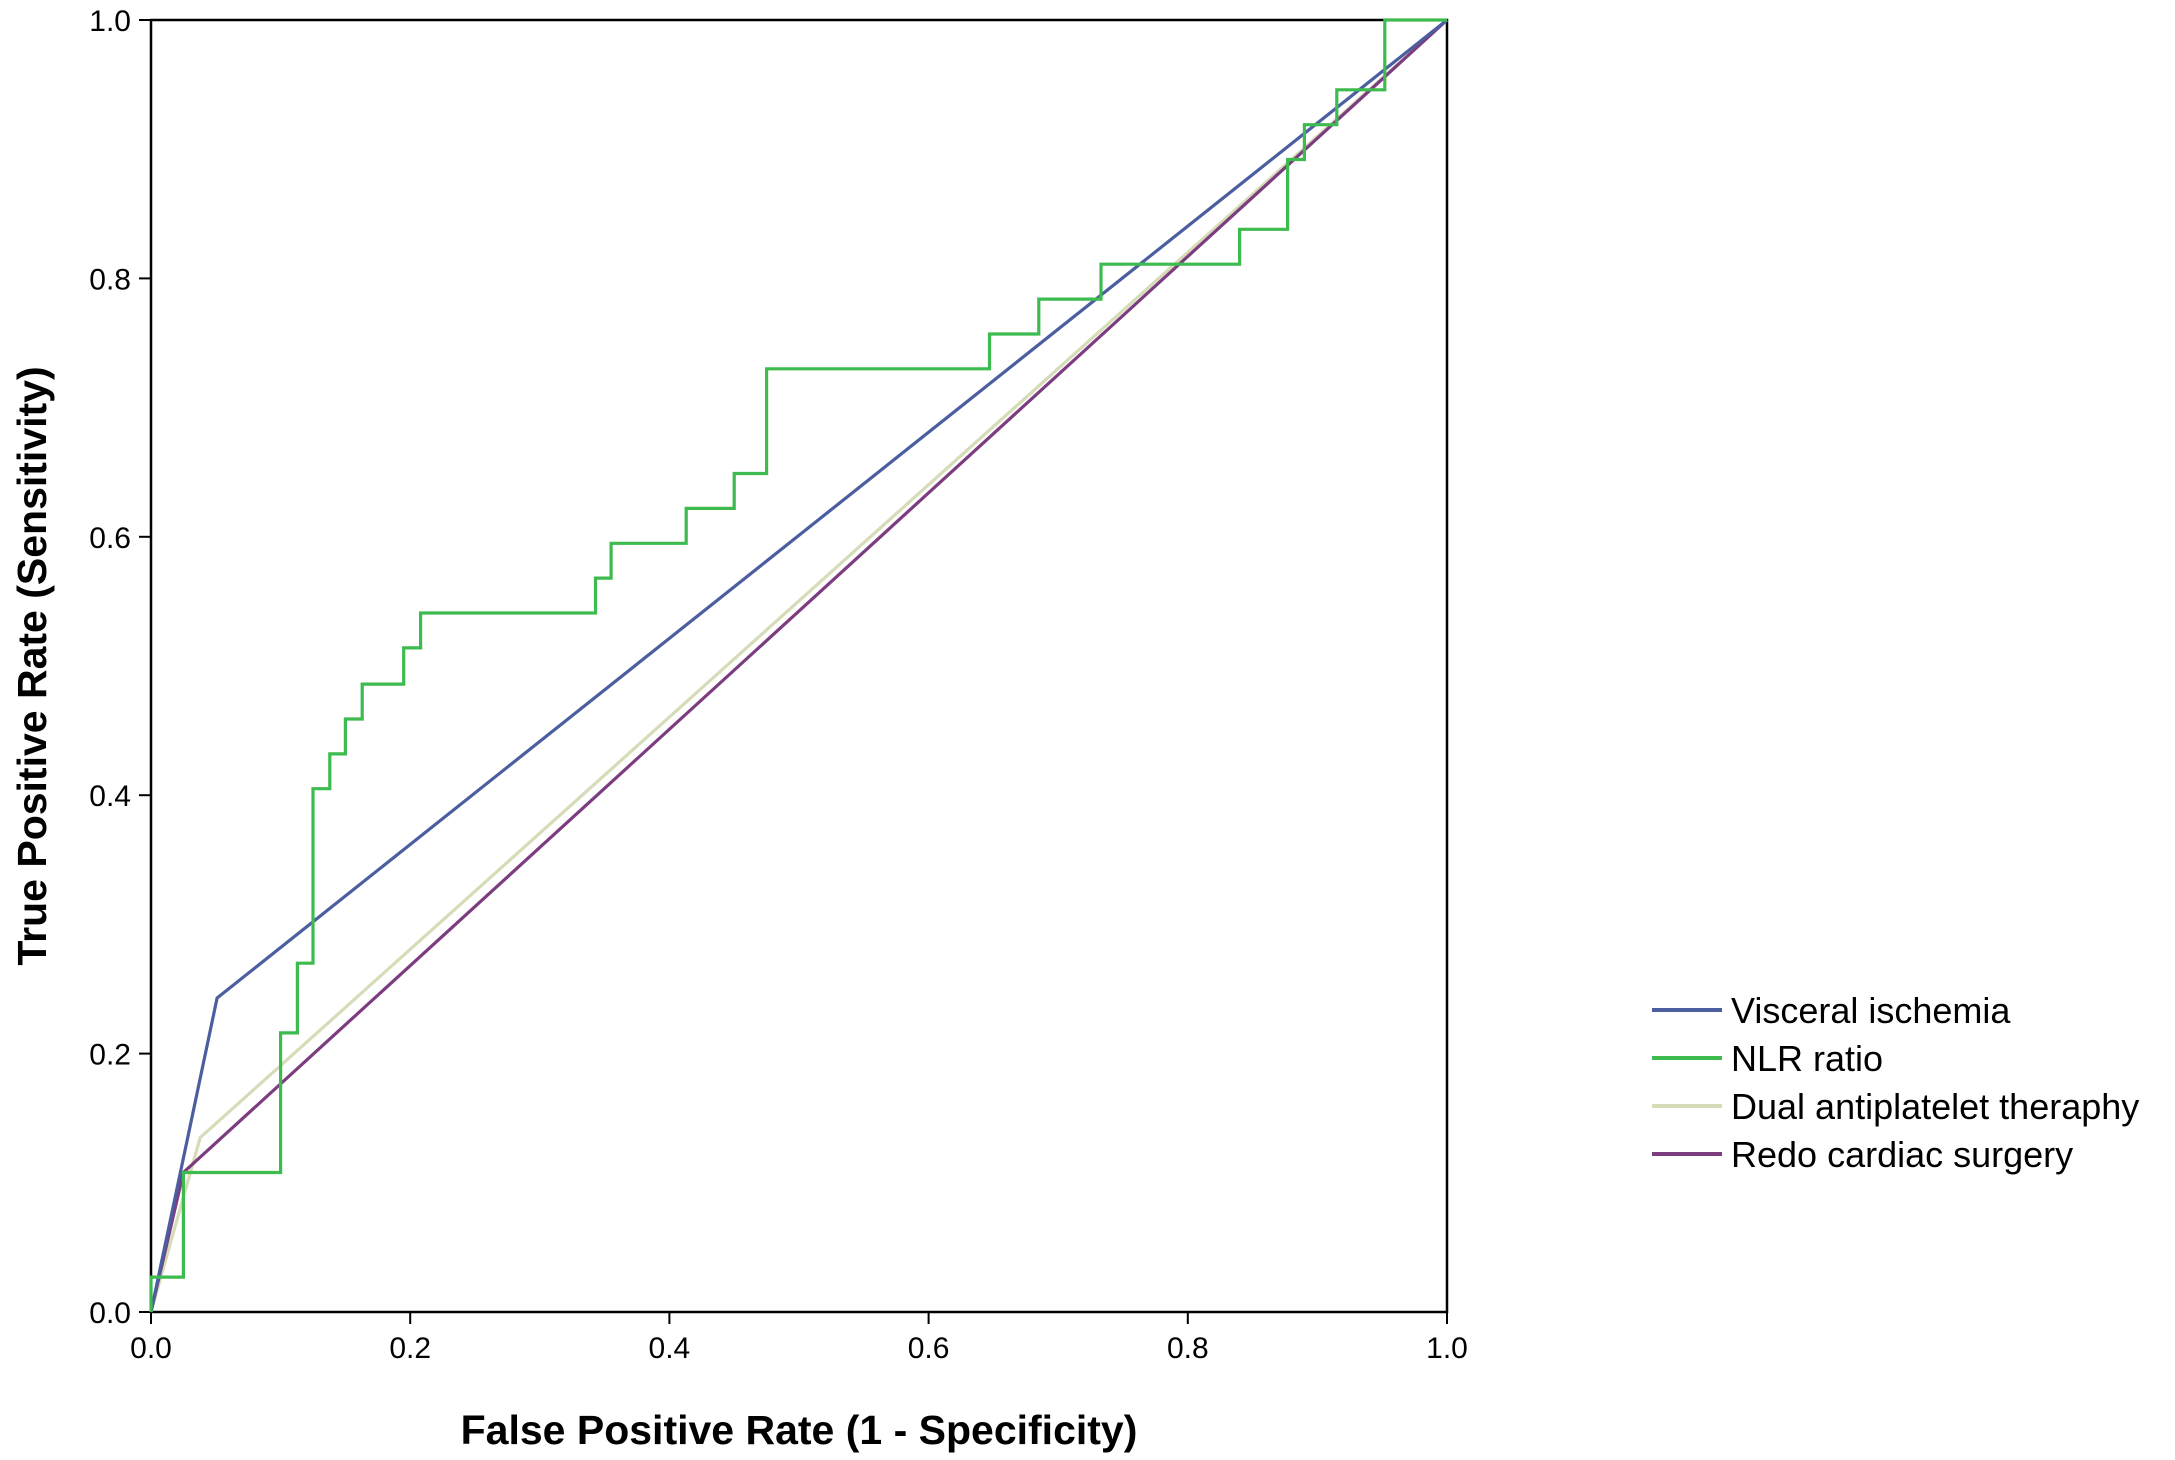 Image resolution: width=2175 pixels, height=1460 pixels. Describe the element at coordinates (110, 1313) in the screenshot. I see `y-tick-label: 0.0` at that location.